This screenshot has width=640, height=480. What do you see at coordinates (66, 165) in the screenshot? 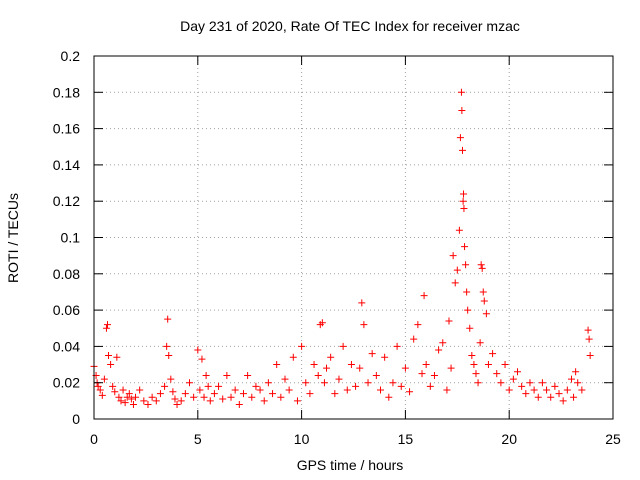
I see `y-tick-label: 0.14` at bounding box center [66, 165].